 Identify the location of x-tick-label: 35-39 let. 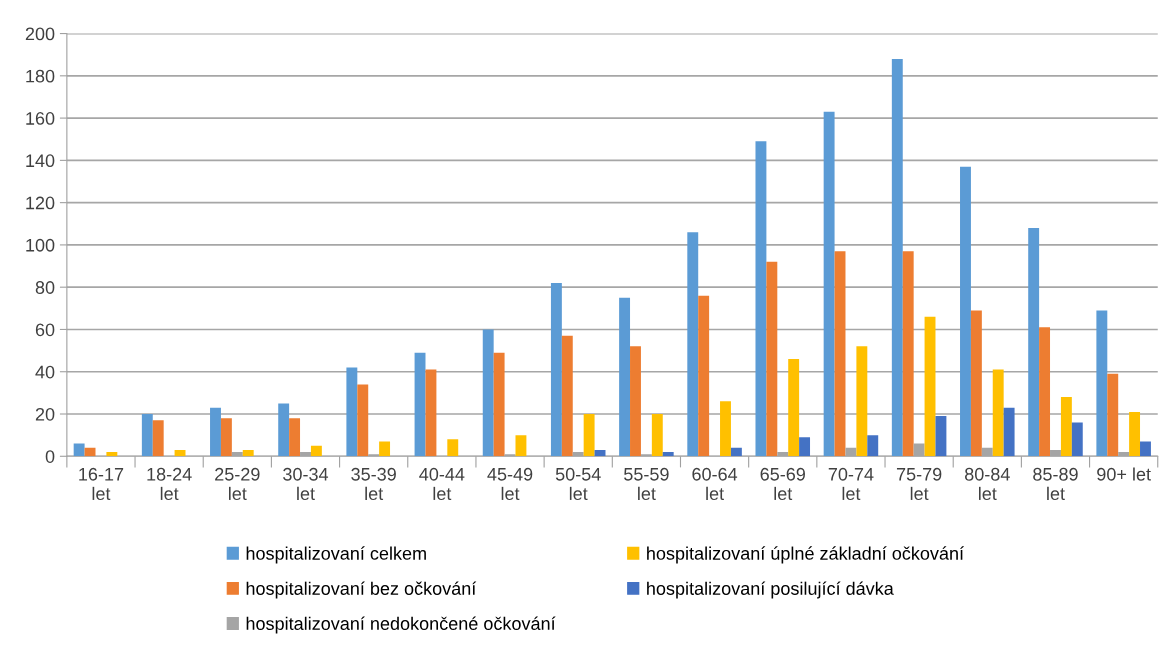
(373, 484).